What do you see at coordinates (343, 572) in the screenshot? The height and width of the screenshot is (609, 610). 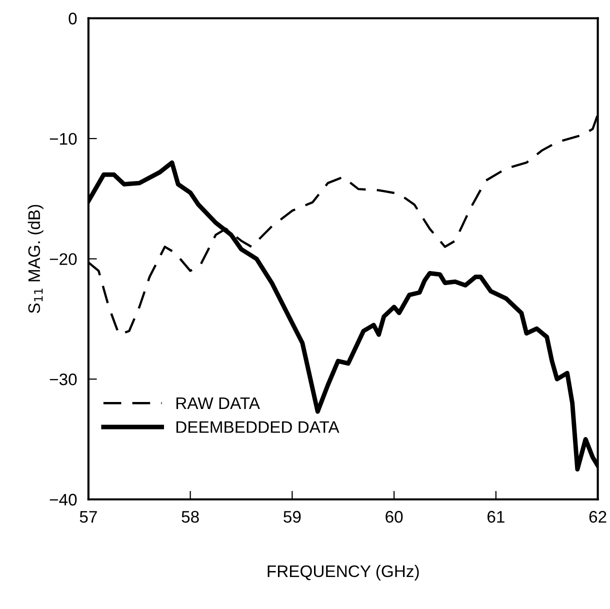 I see `x-axis-title: FREQUENCY (GHz)` at bounding box center [343, 572].